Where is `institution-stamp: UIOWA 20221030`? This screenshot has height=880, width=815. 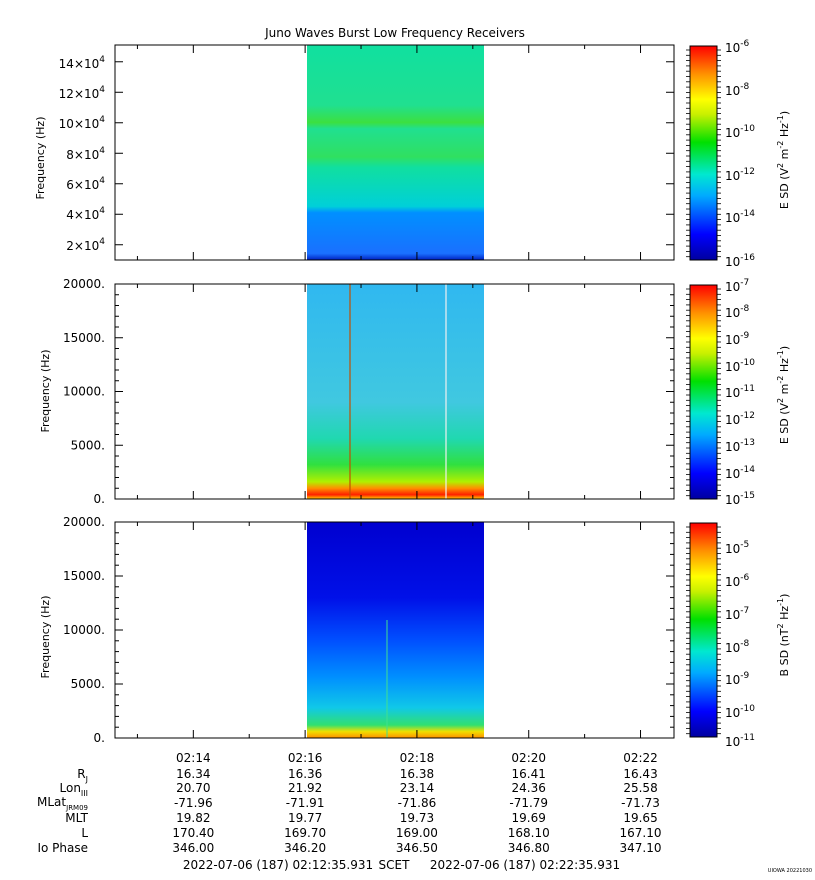 institution-stamp: UIOWA 20221030 is located at coordinates (790, 871).